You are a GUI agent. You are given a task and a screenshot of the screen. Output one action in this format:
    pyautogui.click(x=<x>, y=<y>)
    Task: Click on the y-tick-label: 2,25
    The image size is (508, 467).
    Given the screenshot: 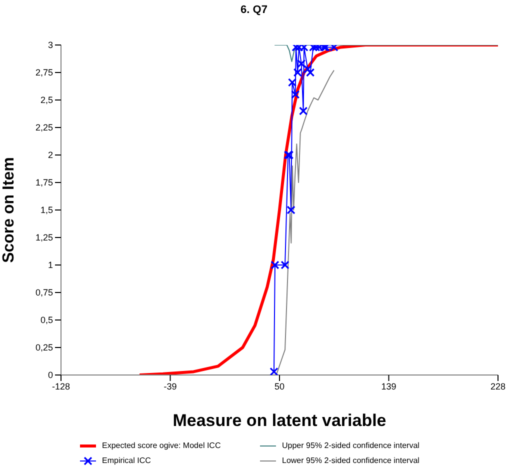 What is the action you would take?
    pyautogui.click(x=44, y=127)
    